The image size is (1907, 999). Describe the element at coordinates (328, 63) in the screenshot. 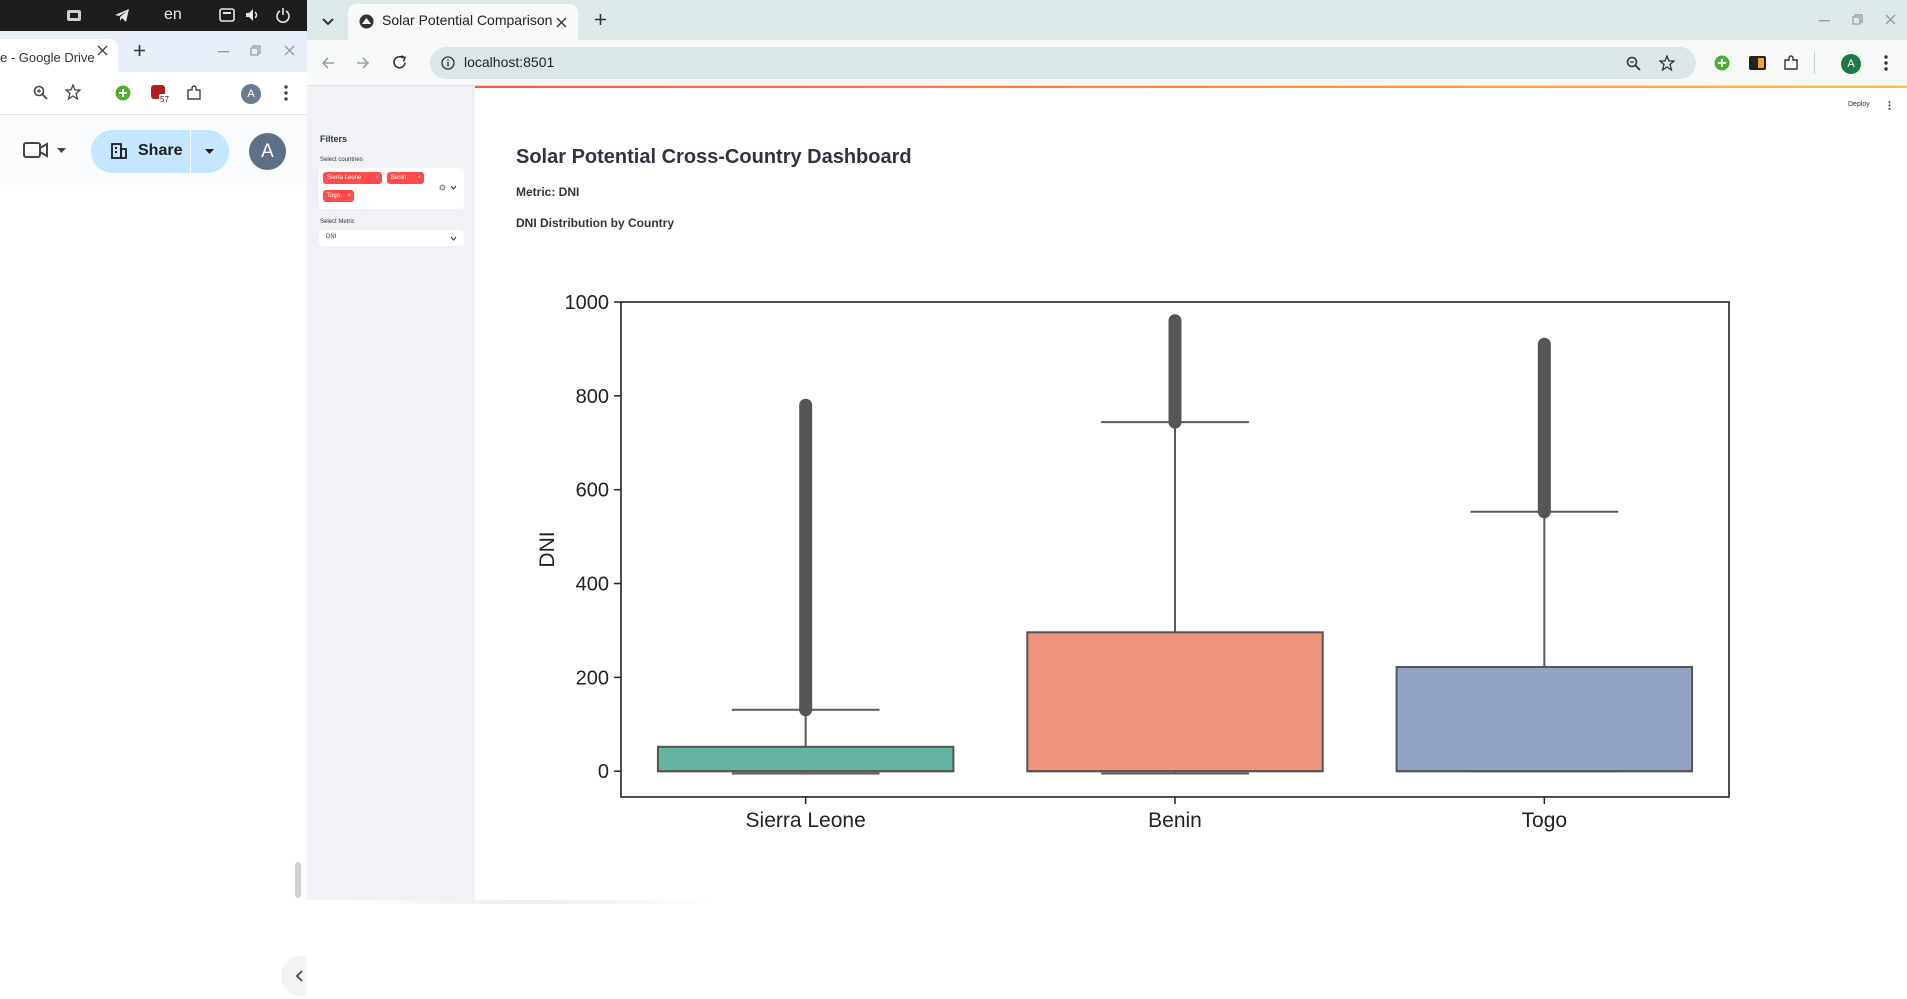

I see `back-icon` at that location.